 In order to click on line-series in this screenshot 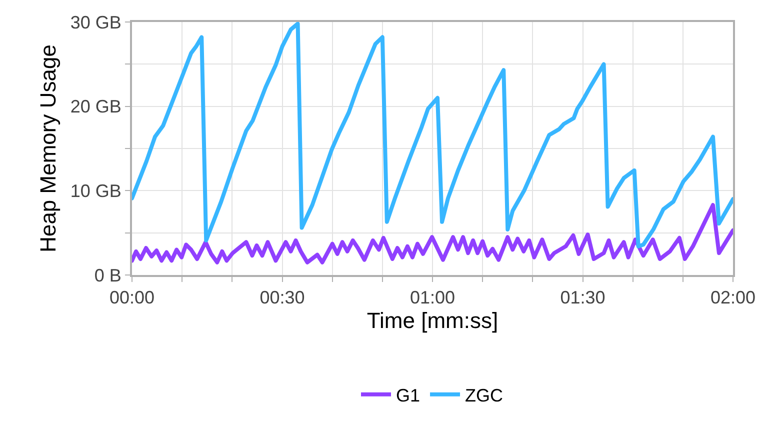, I will do `click(432, 233)`.